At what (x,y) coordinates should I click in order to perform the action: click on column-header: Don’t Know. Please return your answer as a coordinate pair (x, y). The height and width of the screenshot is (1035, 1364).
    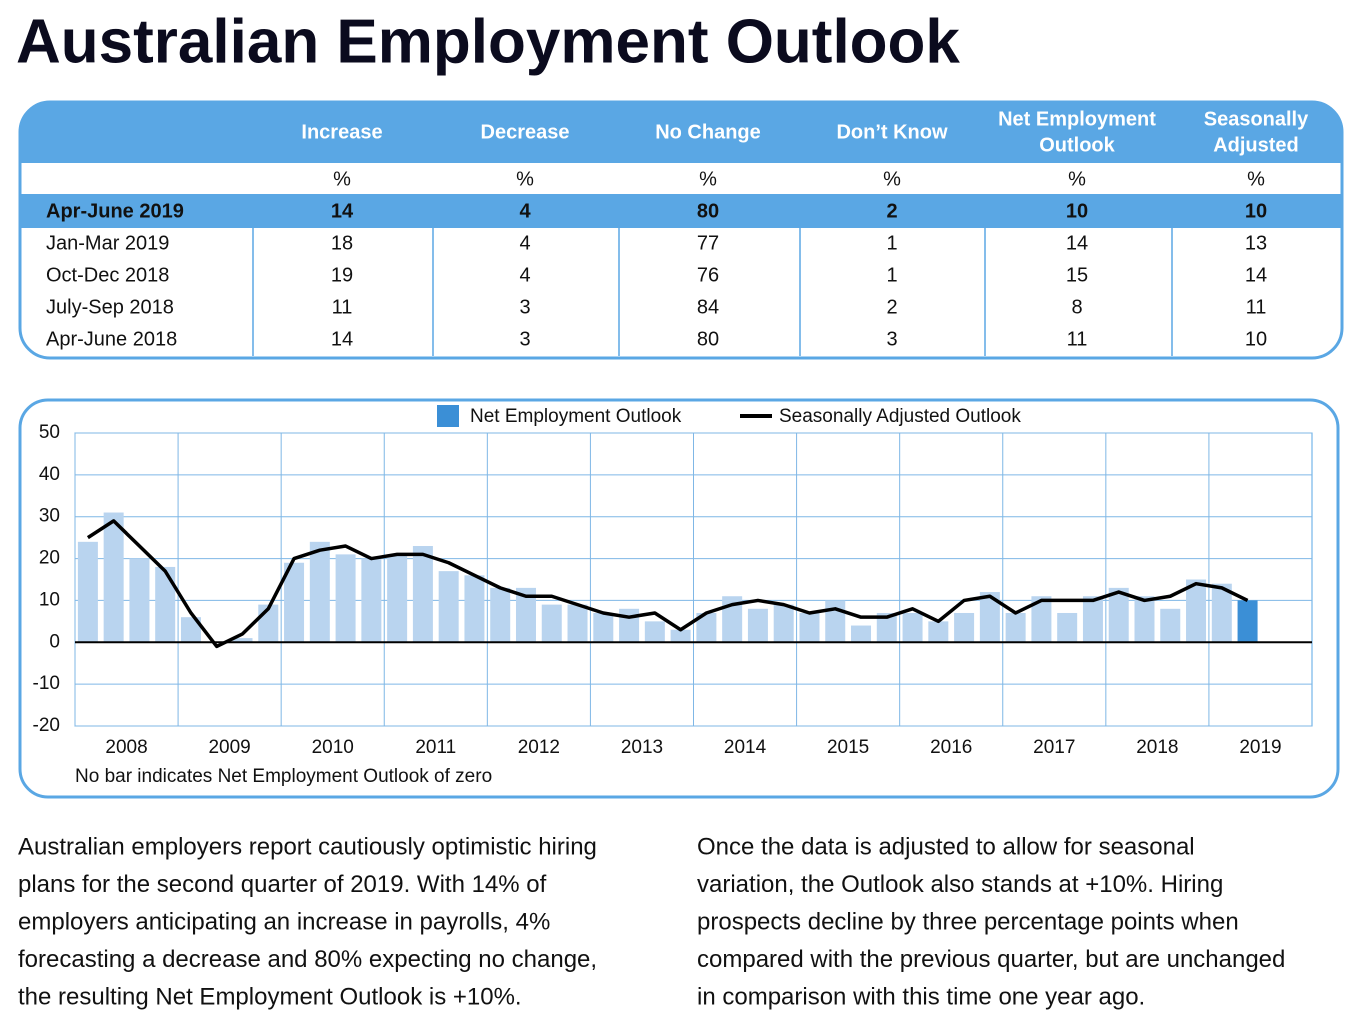
    Looking at the image, I should click on (892, 132).